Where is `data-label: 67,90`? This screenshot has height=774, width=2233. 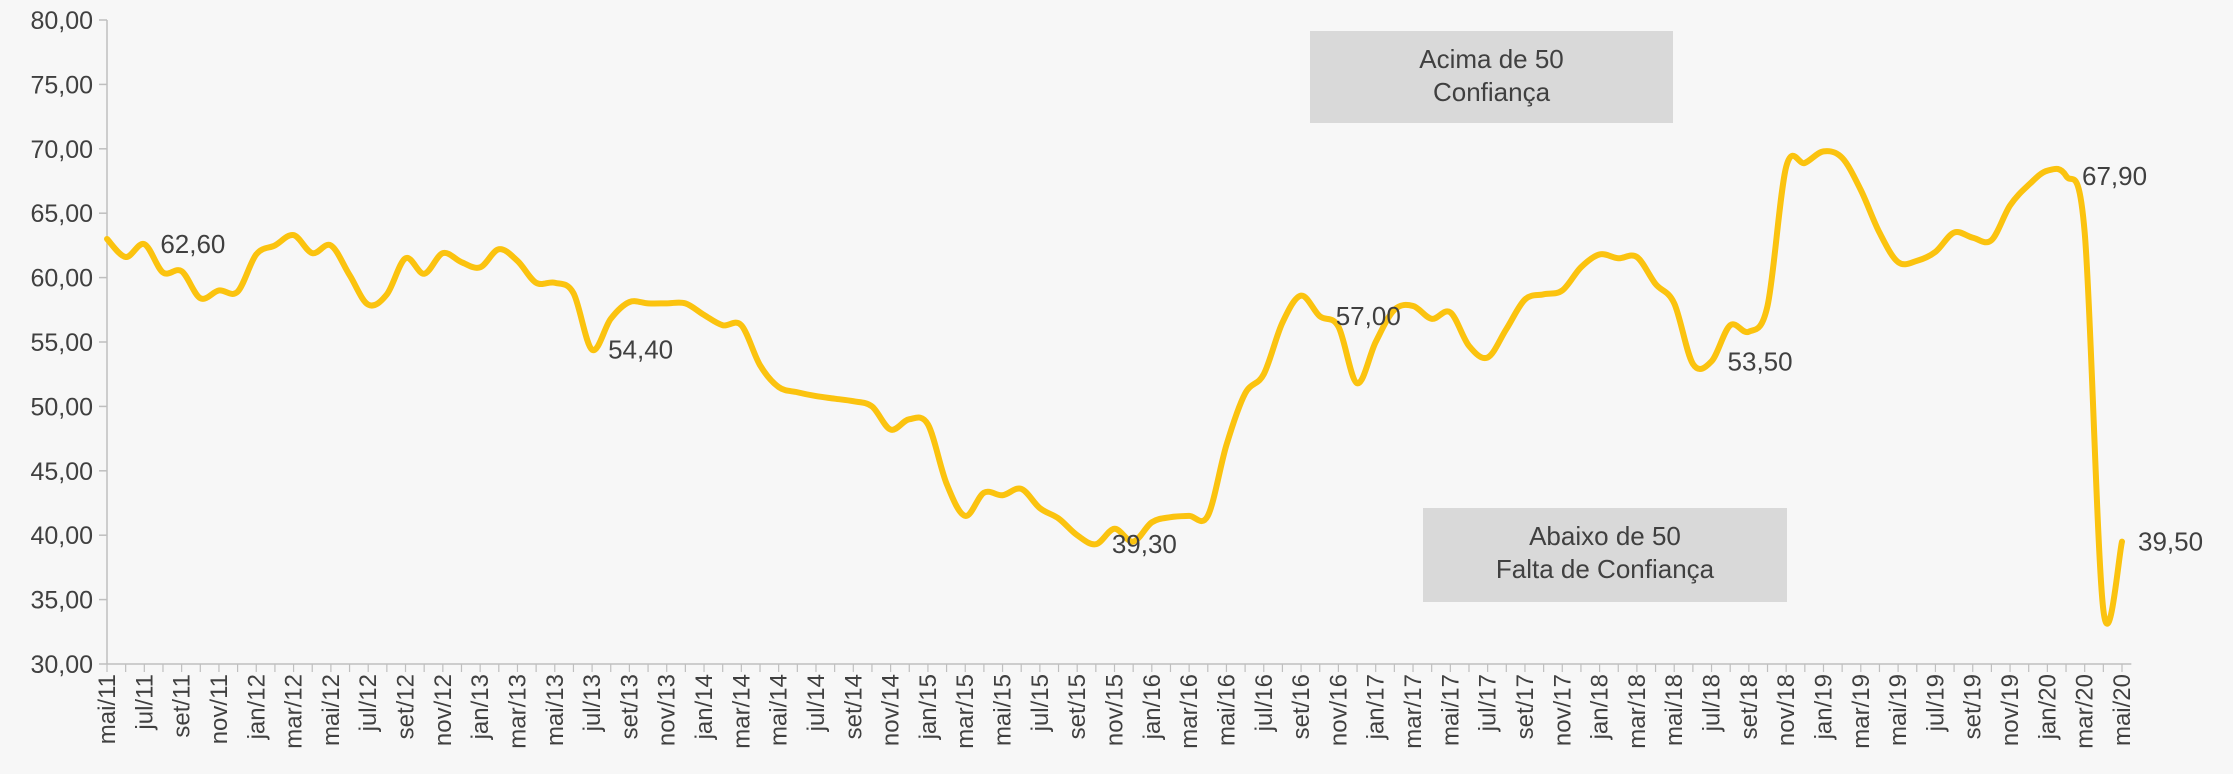 data-label: 67,90 is located at coordinates (2114, 176).